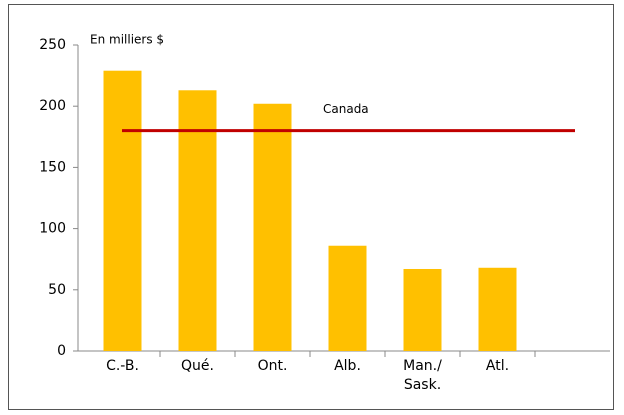 This screenshot has width=624, height=415. Describe the element at coordinates (57, 290) in the screenshot. I see `y-tick-label: 50` at that location.